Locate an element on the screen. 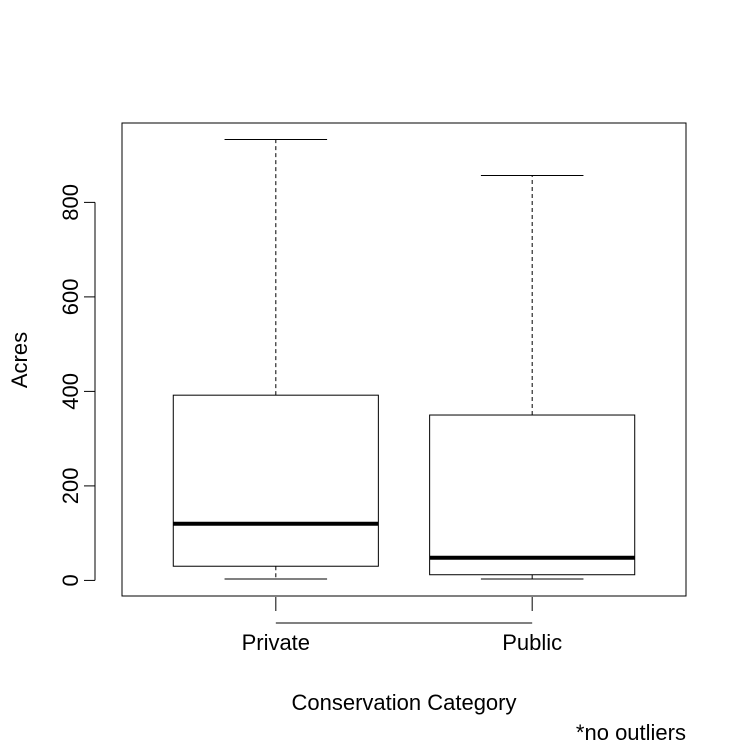 This screenshot has width=750, height=755. box-group-public is located at coordinates (532, 377).